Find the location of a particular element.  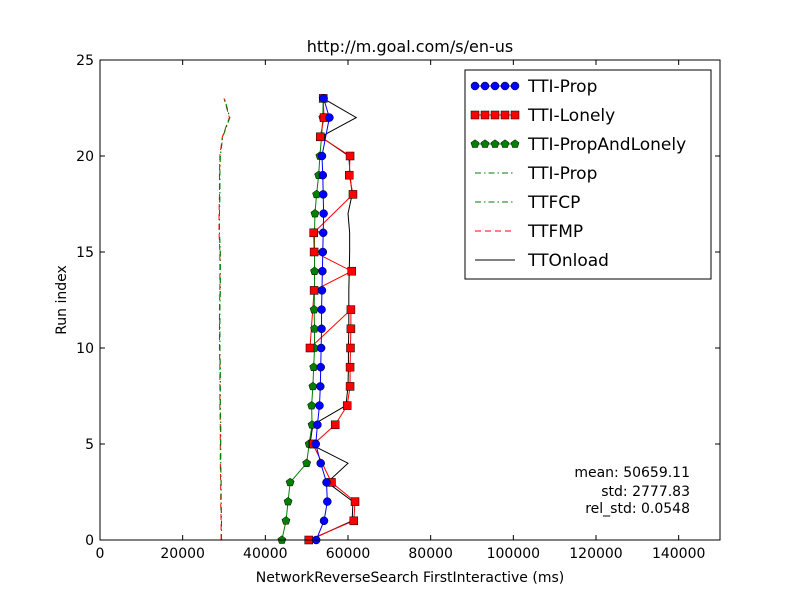

y-axis-label: Run index is located at coordinates (62, 300).